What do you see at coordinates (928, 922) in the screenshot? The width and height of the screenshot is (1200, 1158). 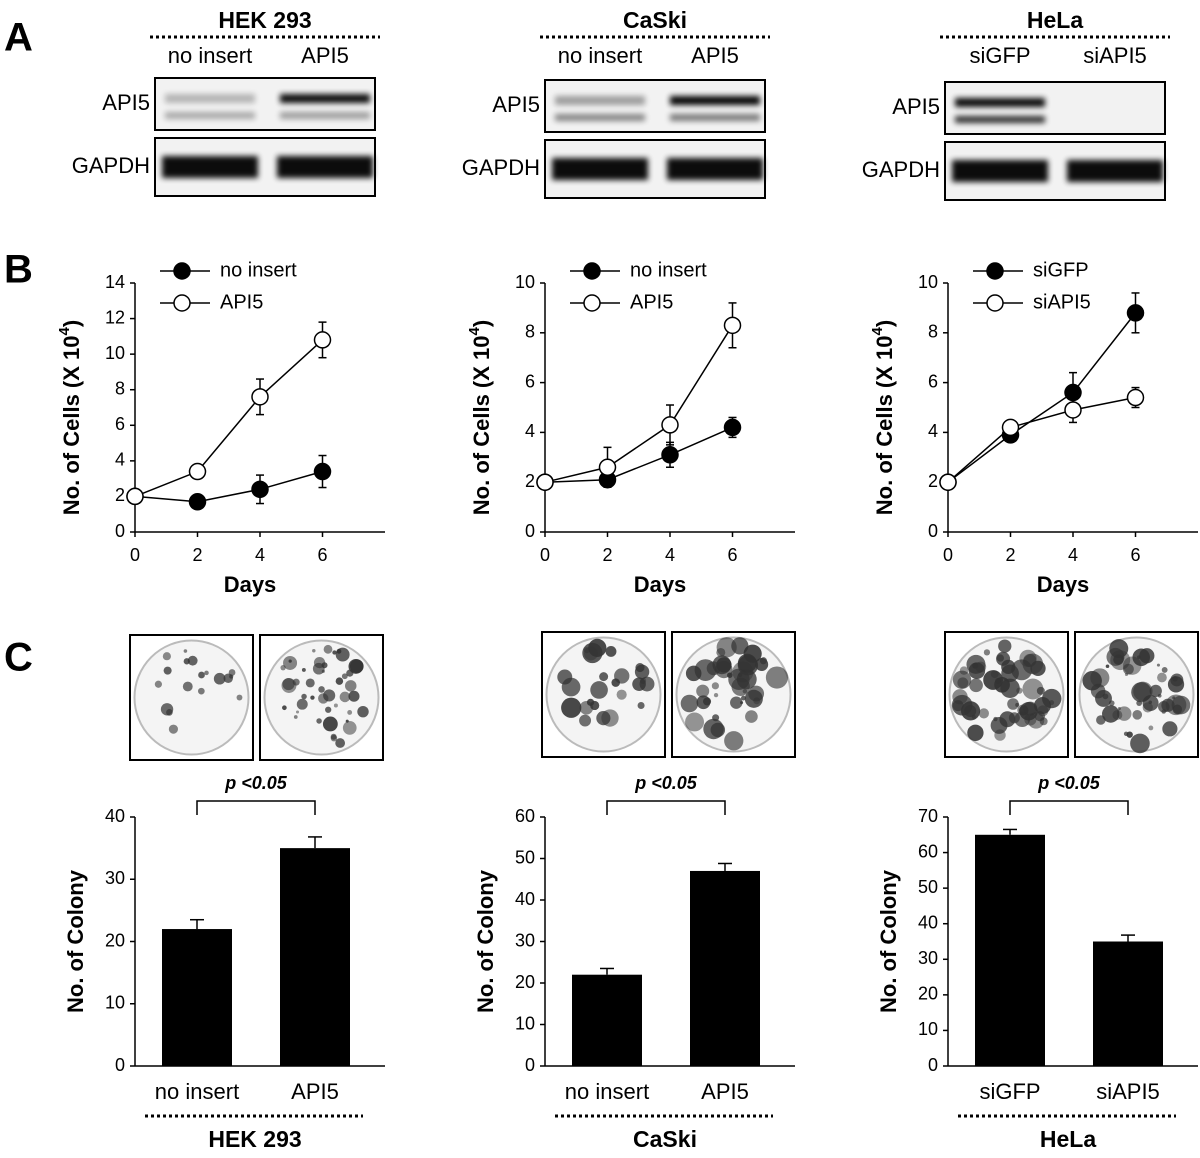 I see `y-tick-label: 40` at bounding box center [928, 922].